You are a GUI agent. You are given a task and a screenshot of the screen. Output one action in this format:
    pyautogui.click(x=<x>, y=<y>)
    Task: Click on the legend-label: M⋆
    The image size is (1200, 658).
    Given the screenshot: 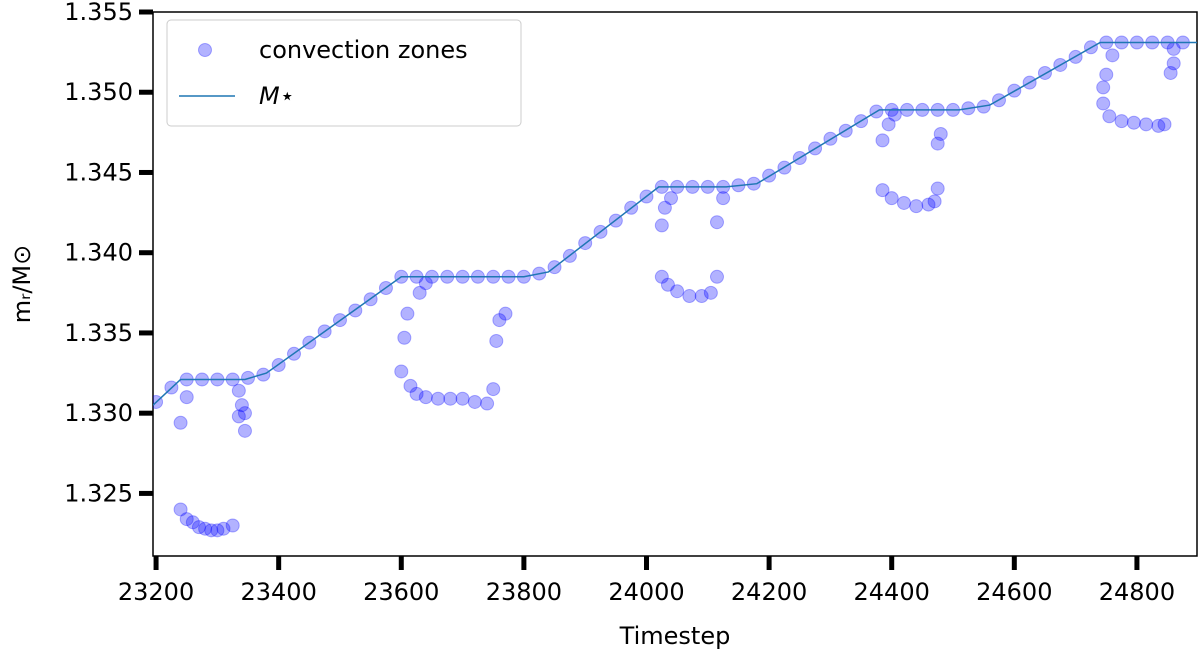 What is the action you would take?
    pyautogui.click(x=277, y=96)
    